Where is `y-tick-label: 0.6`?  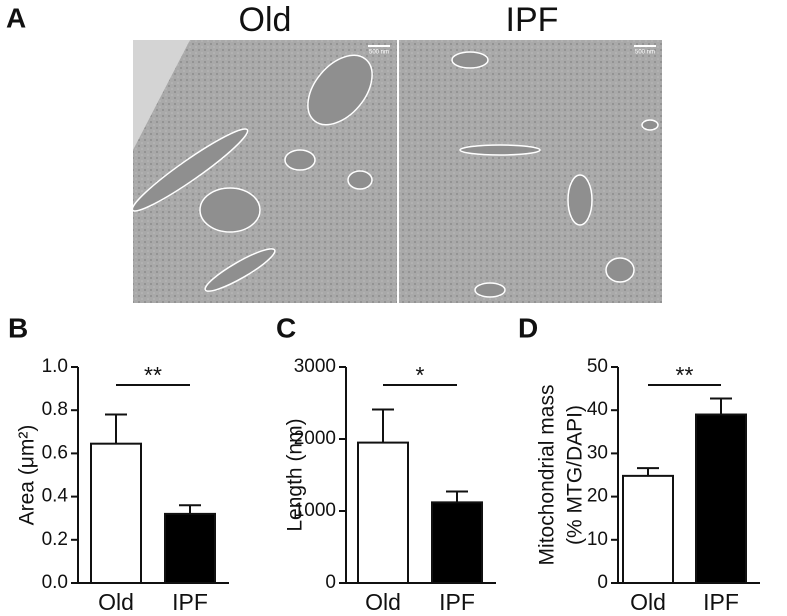 y-tick-label: 0.6 is located at coordinates (55, 452).